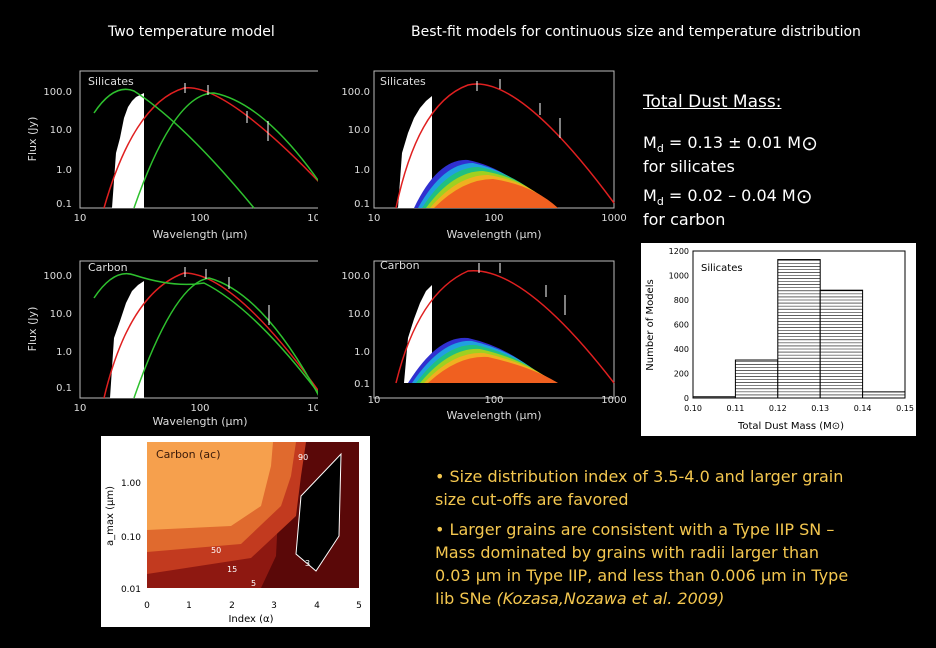 The image size is (936, 648). What do you see at coordinates (32, 139) in the screenshot?
I see `y-axis-label: Flux (Jy)` at bounding box center [32, 139].